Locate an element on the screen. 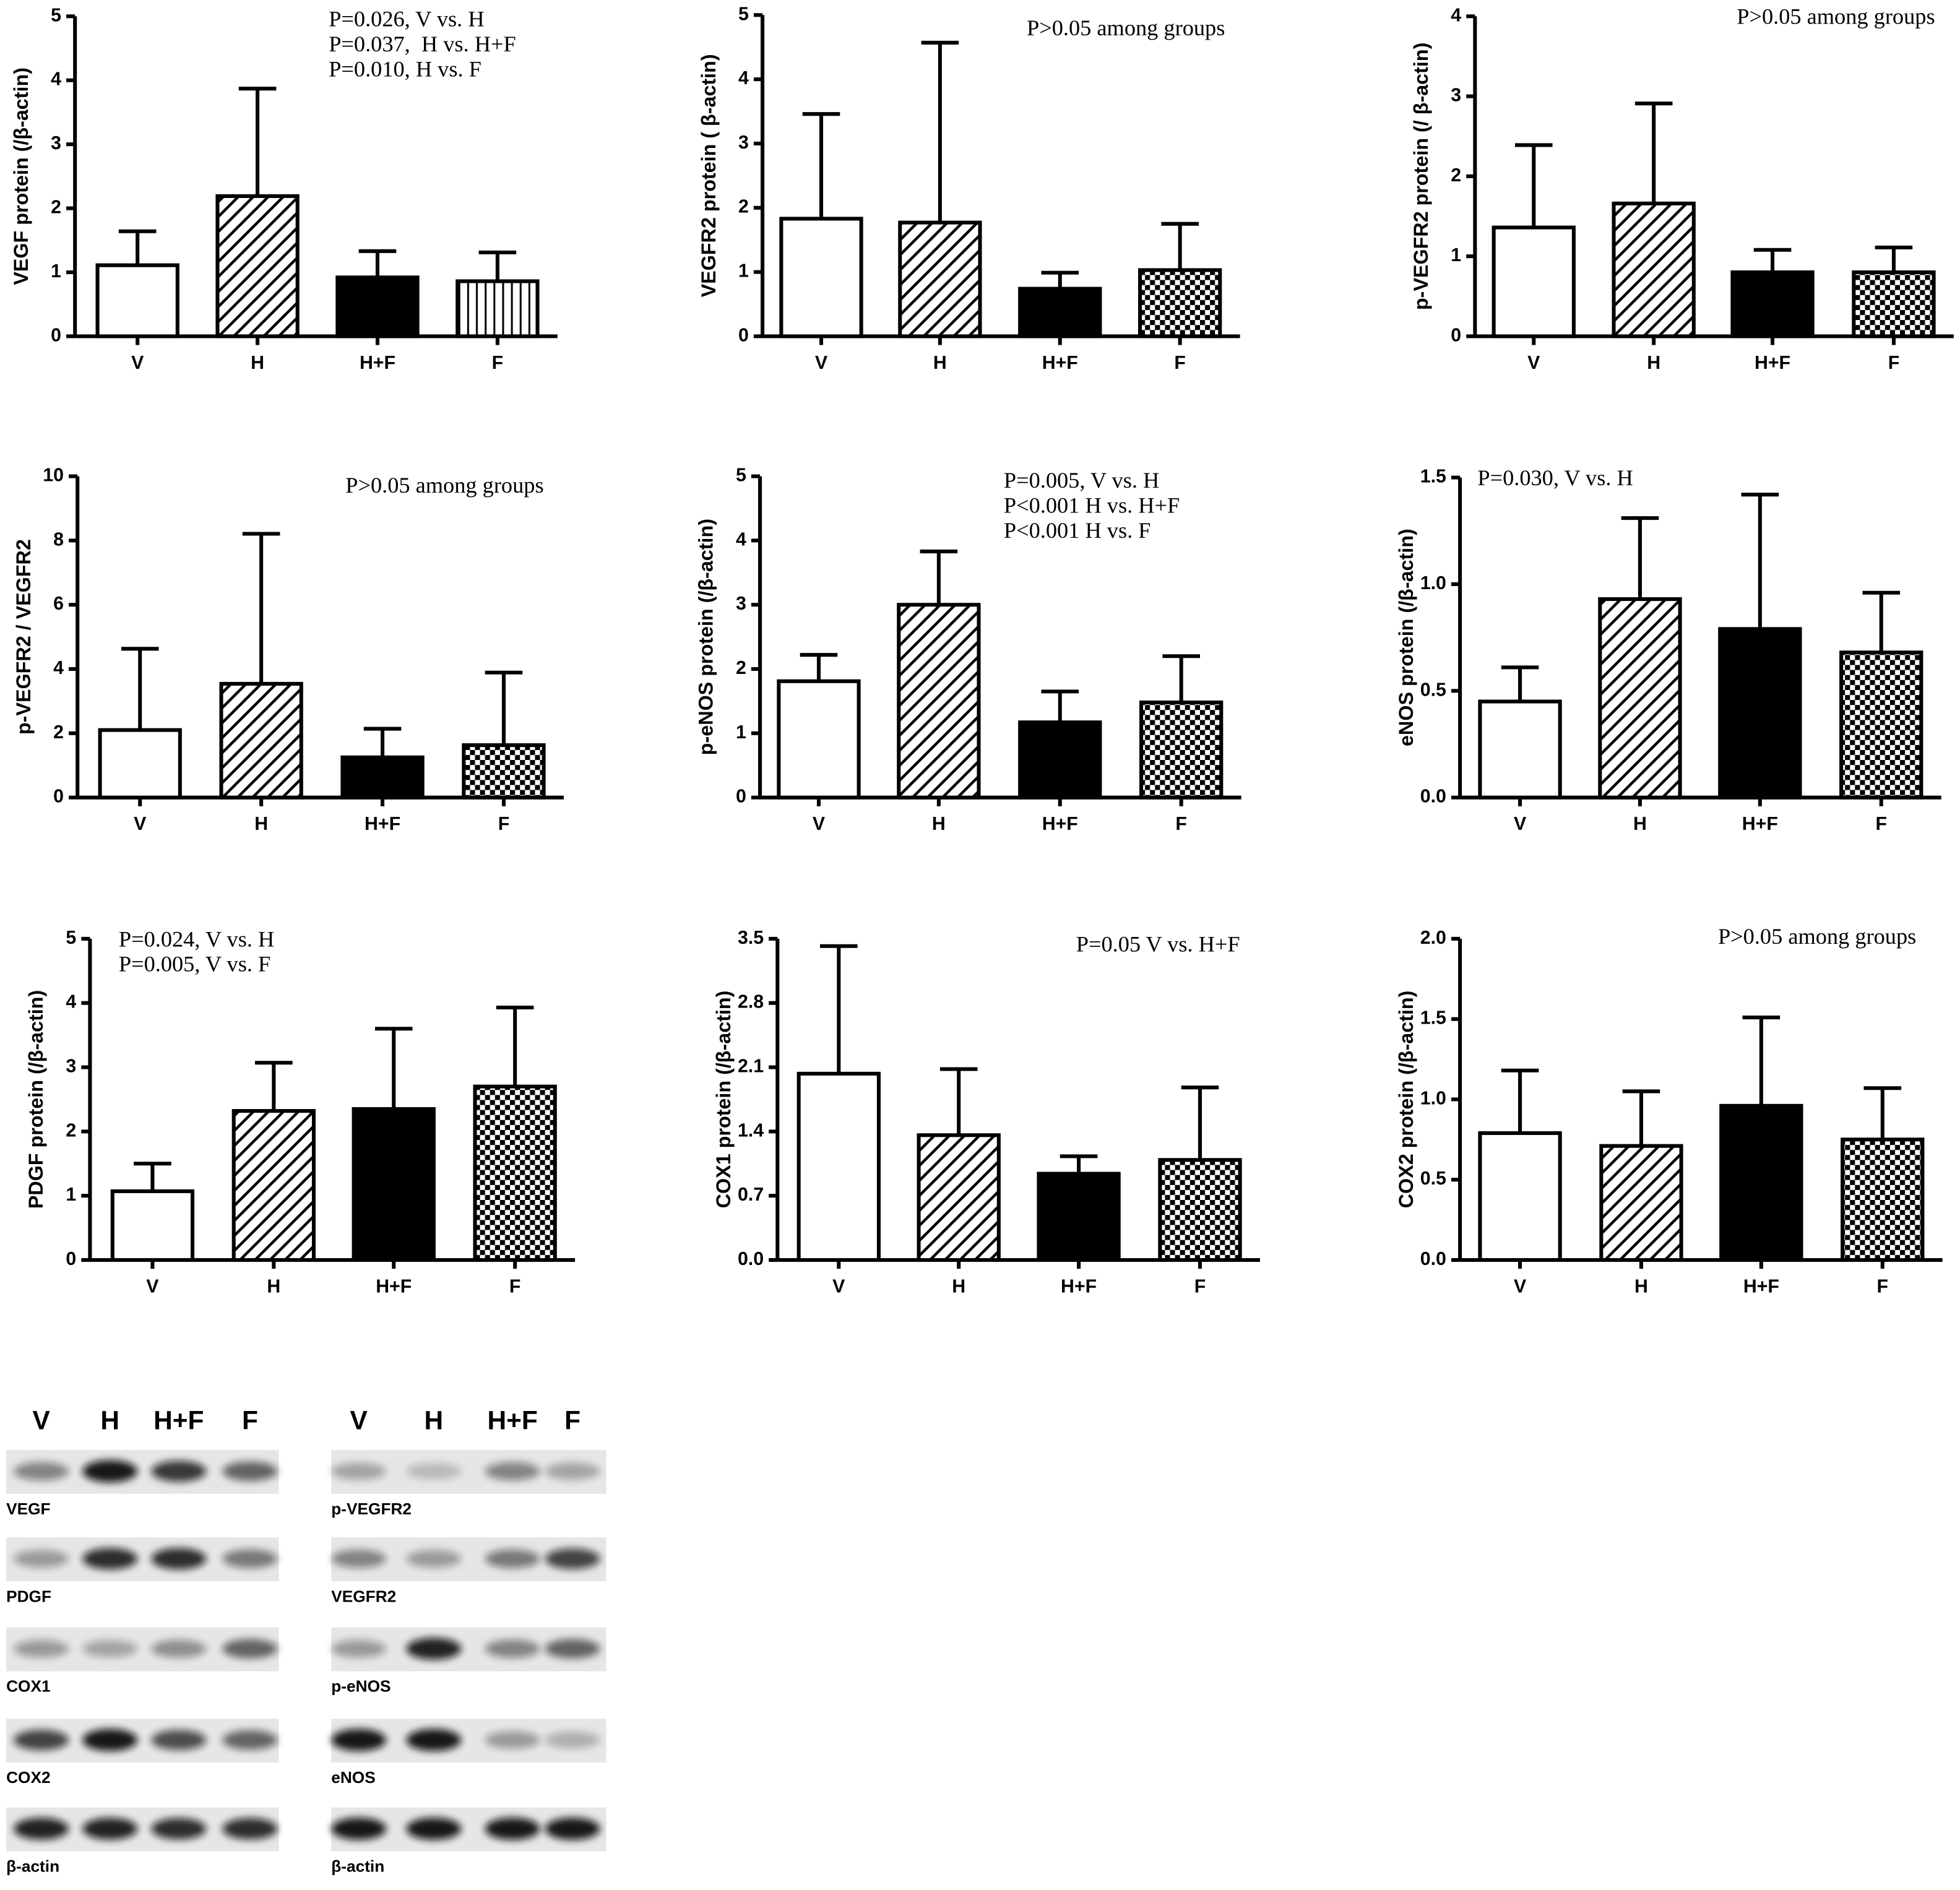 Image resolution: width=1960 pixels, height=1890 pixels. lane-label: H is located at coordinates (434, 1420).